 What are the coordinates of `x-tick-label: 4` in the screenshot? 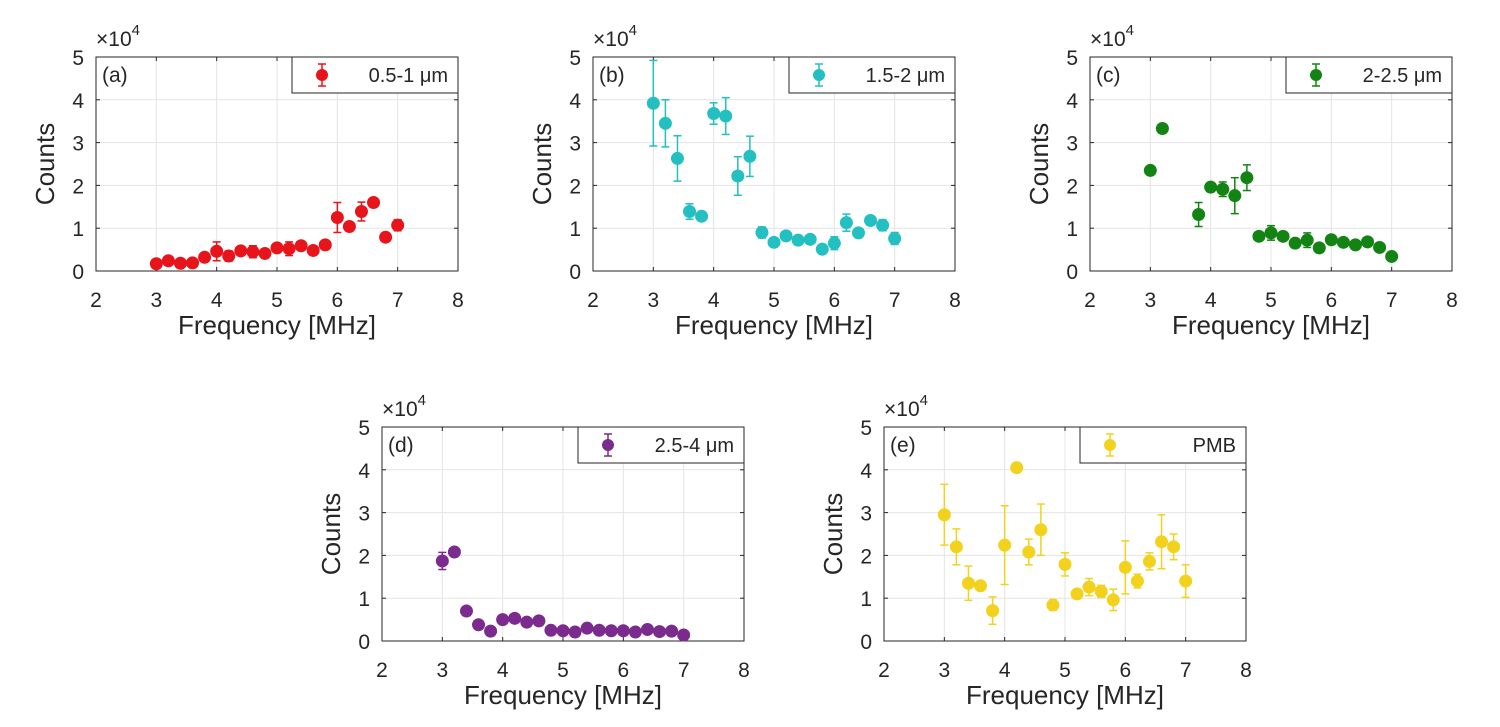 It's located at (1005, 670).